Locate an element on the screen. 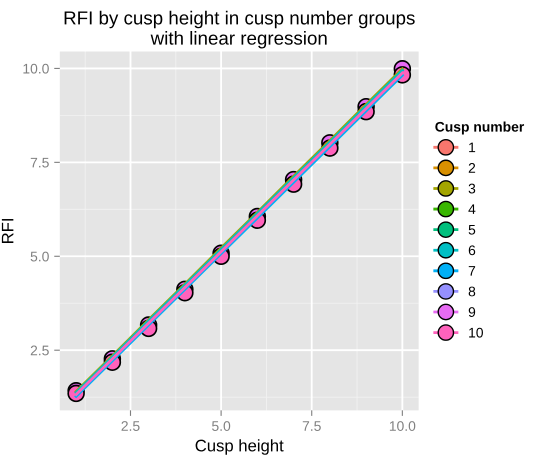 The width and height of the screenshot is (534, 460). legend-title: Cusp number is located at coordinates (479, 128).